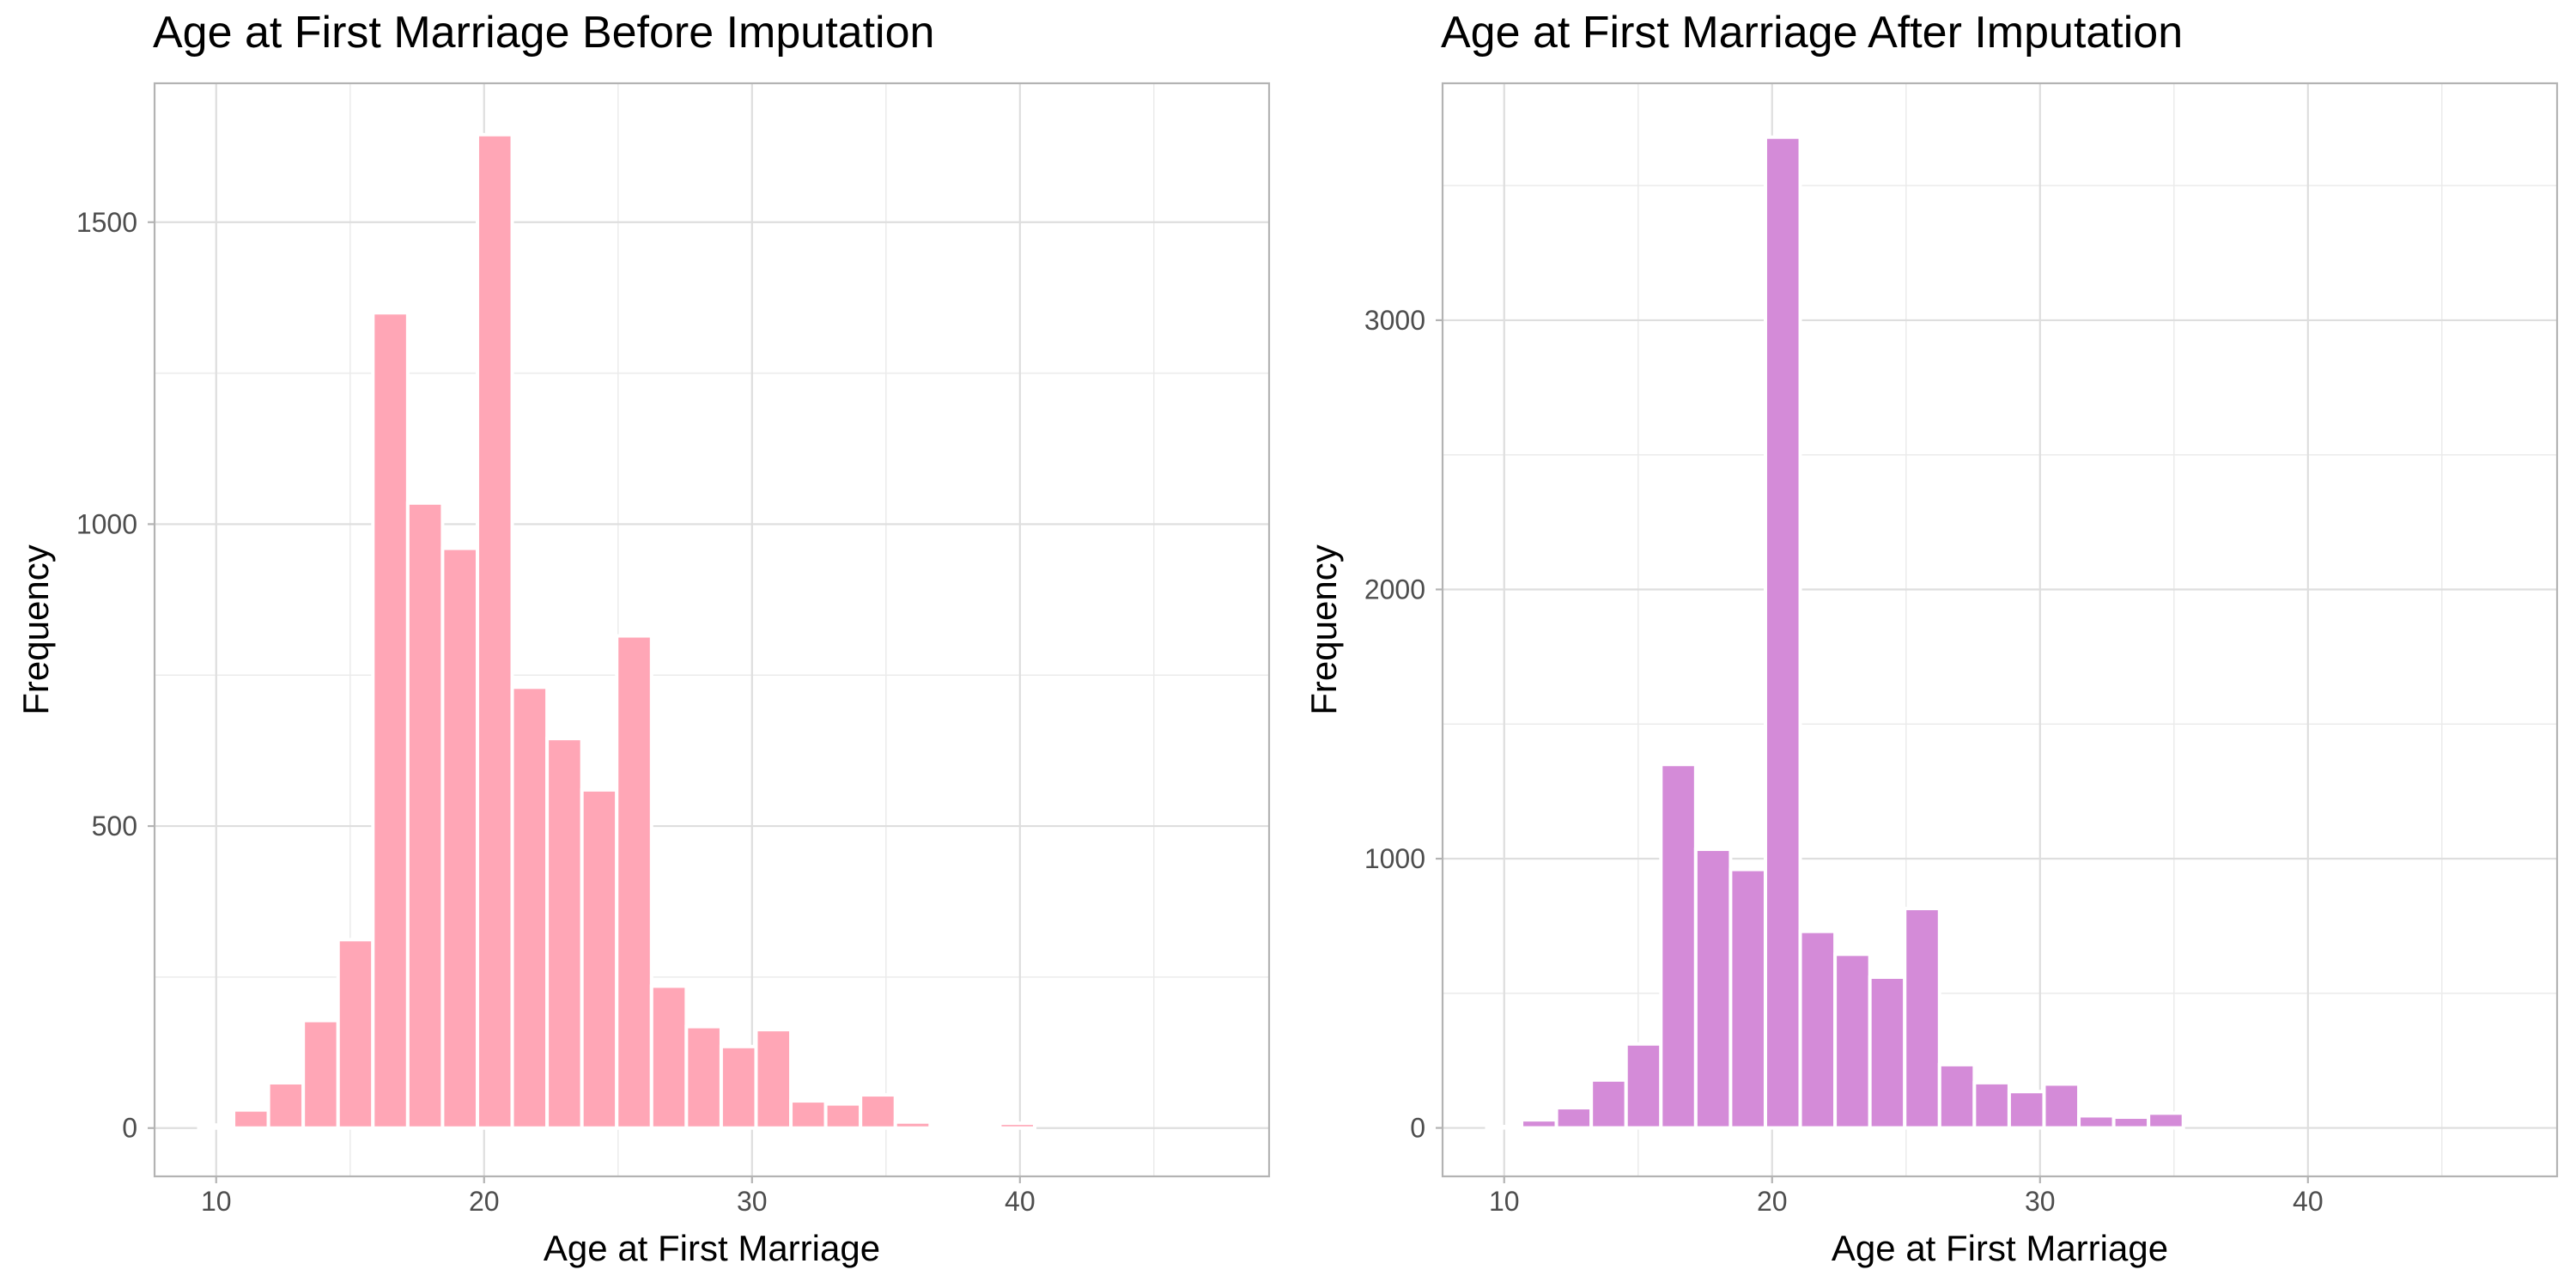 Image resolution: width=2576 pixels, height=1288 pixels. I want to click on chart-title-before: Age at First Marriage Before Imputation, so click(544, 33).